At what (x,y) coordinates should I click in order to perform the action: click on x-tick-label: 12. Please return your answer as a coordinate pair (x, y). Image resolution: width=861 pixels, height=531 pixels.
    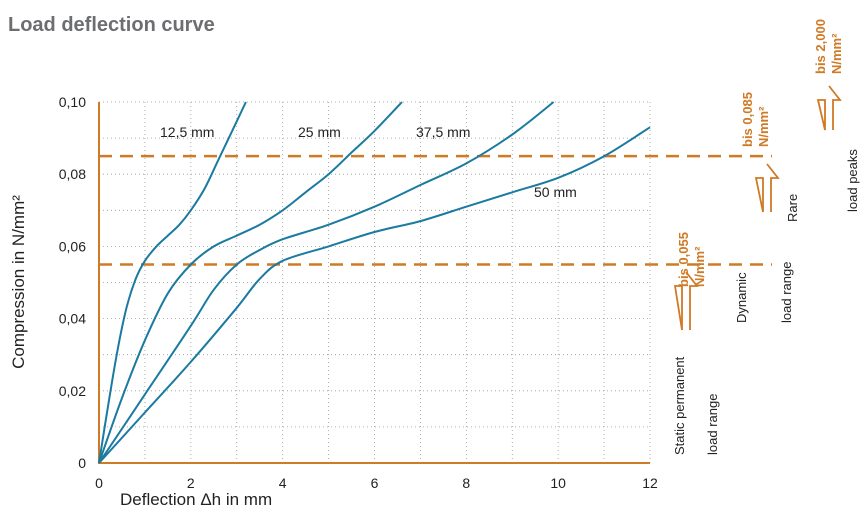
    Looking at the image, I should click on (650, 483).